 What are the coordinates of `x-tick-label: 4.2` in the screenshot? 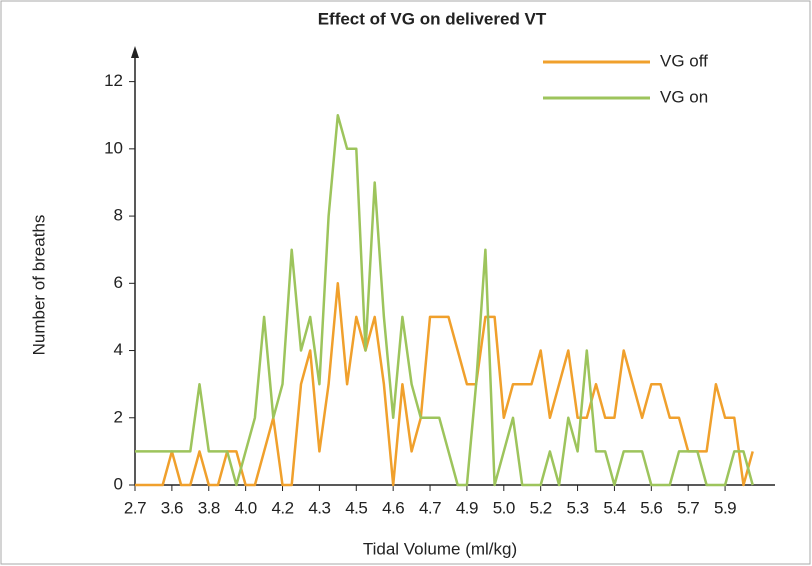 It's located at (282, 507).